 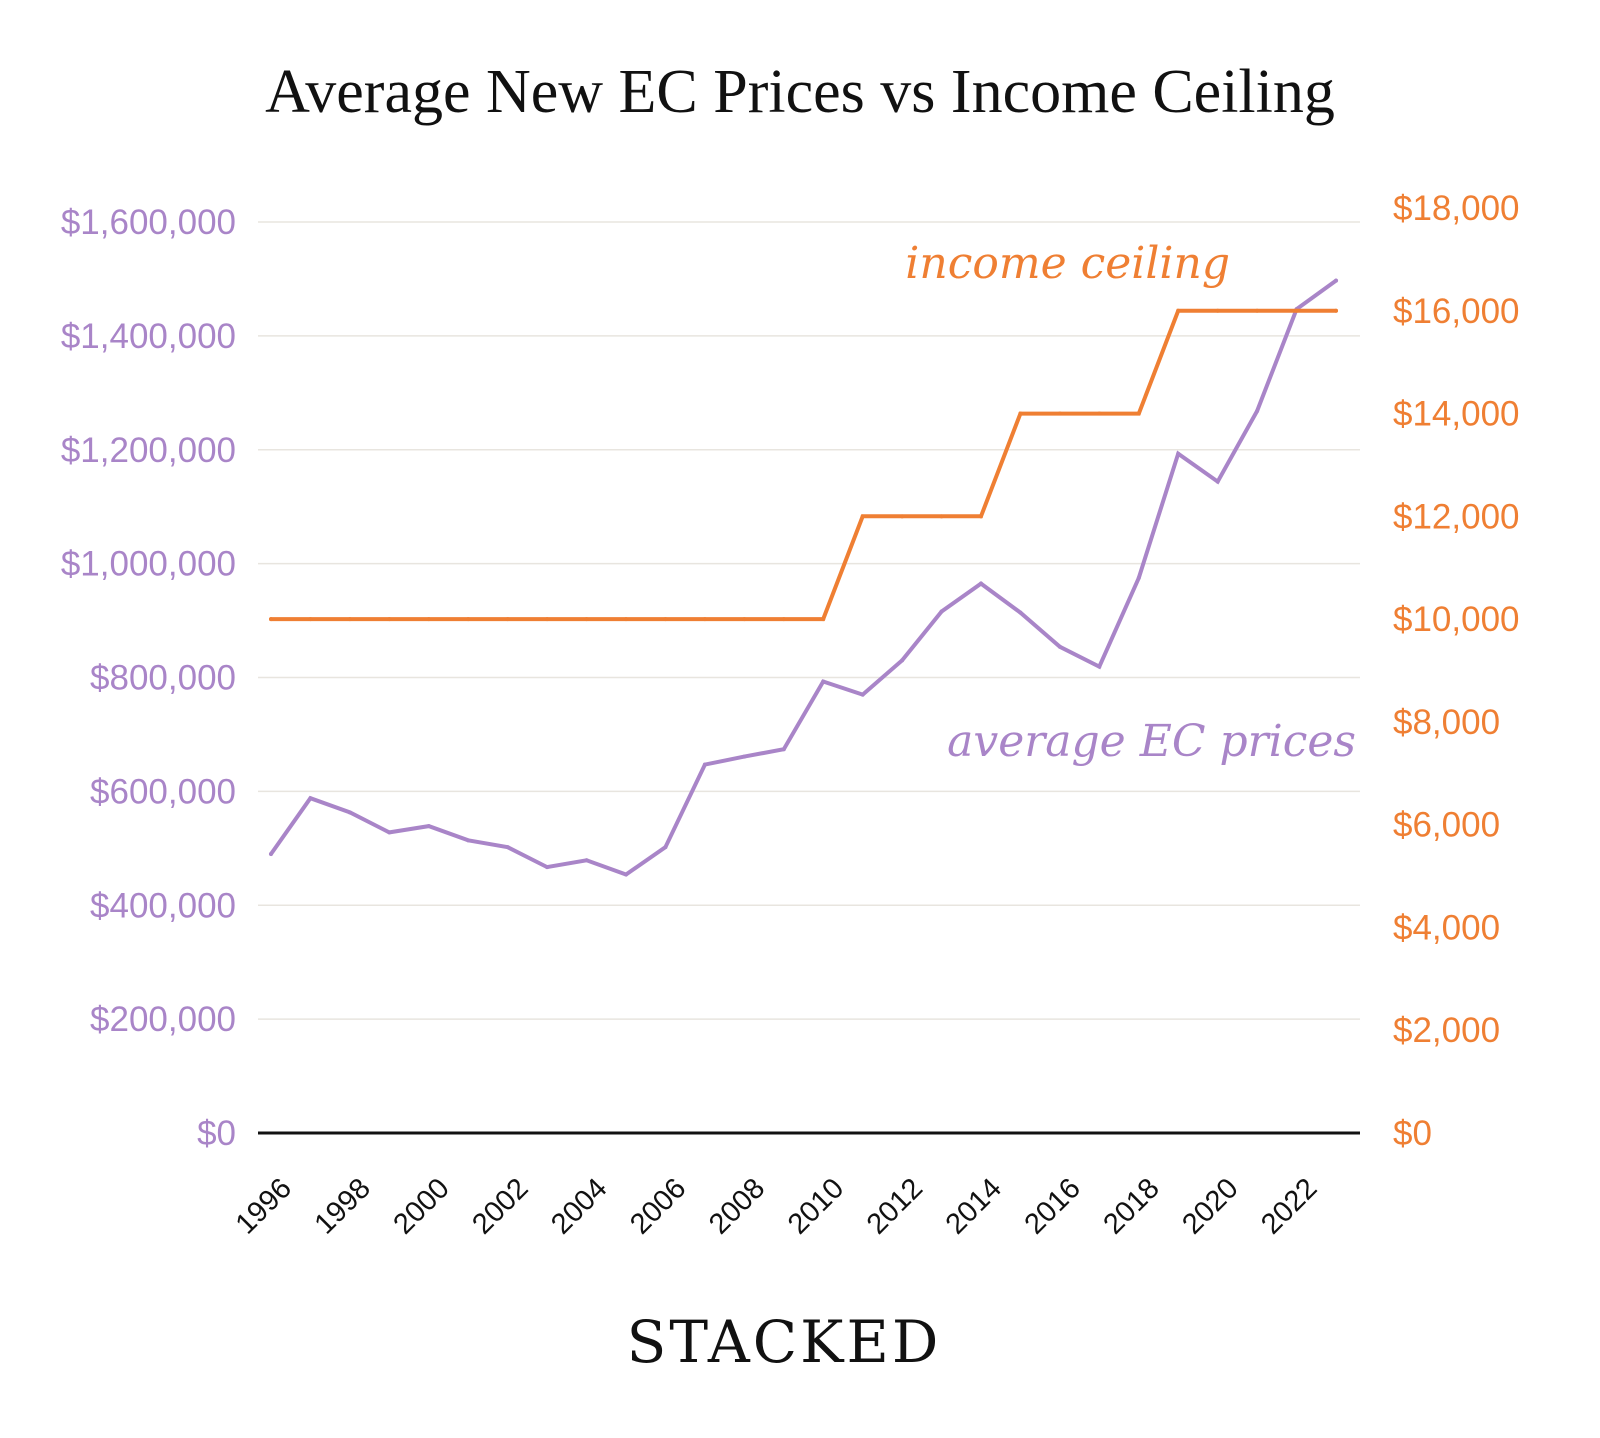 I want to click on right-tick-label: $2,000, so click(x=1446, y=1030).